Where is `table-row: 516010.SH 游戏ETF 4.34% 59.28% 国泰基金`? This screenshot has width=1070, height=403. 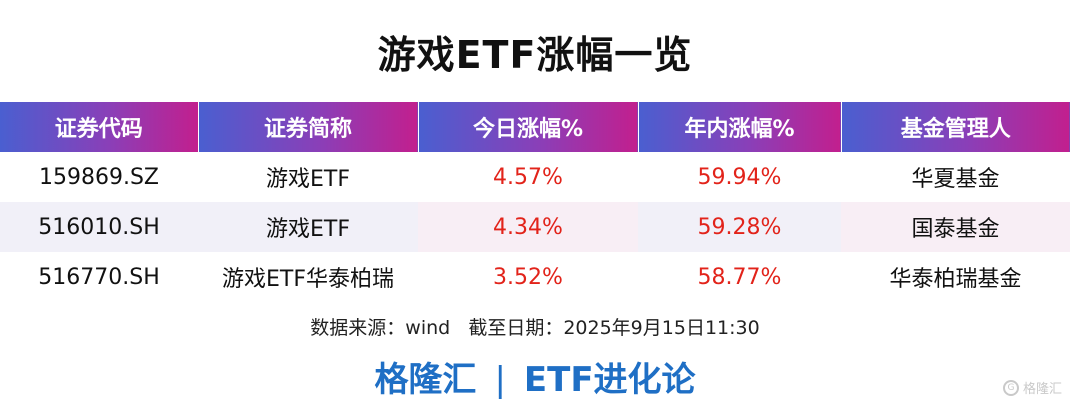 table-row: 516010.SH 游戏ETF 4.34% 59.28% 国泰基金 is located at coordinates (535, 227).